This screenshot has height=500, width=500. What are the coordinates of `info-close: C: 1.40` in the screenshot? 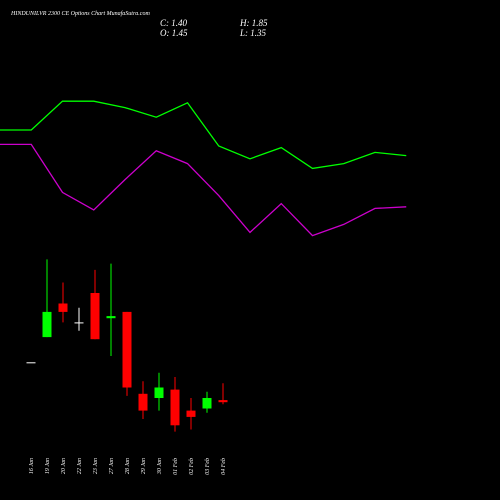 It's located at (174, 23).